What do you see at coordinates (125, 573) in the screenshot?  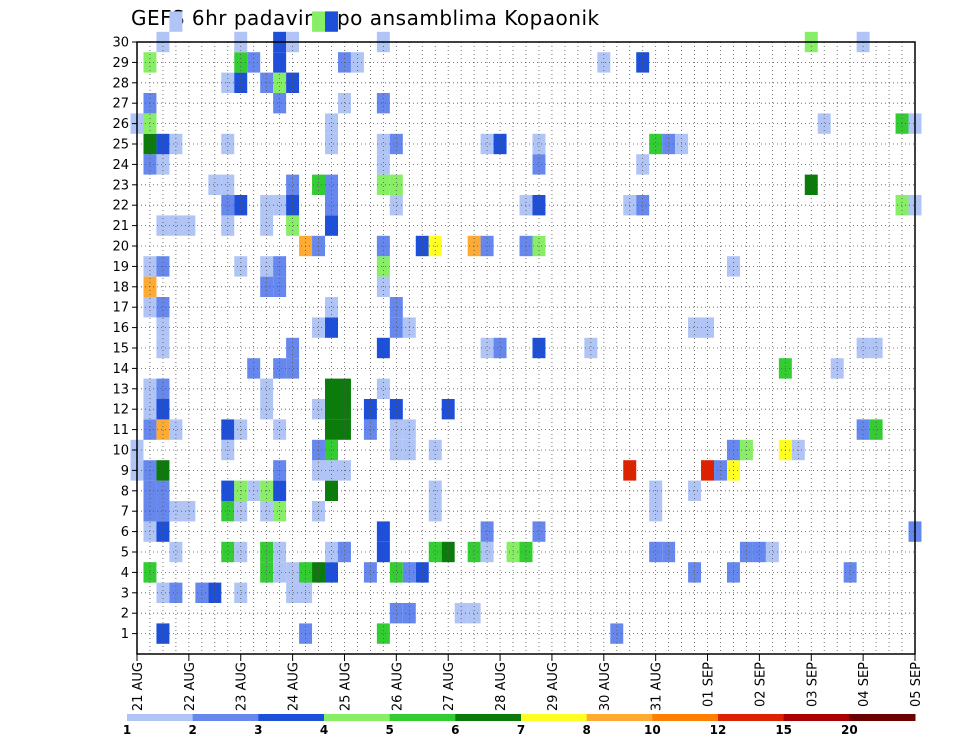 I see `y-tick-label: 4` at bounding box center [125, 573].